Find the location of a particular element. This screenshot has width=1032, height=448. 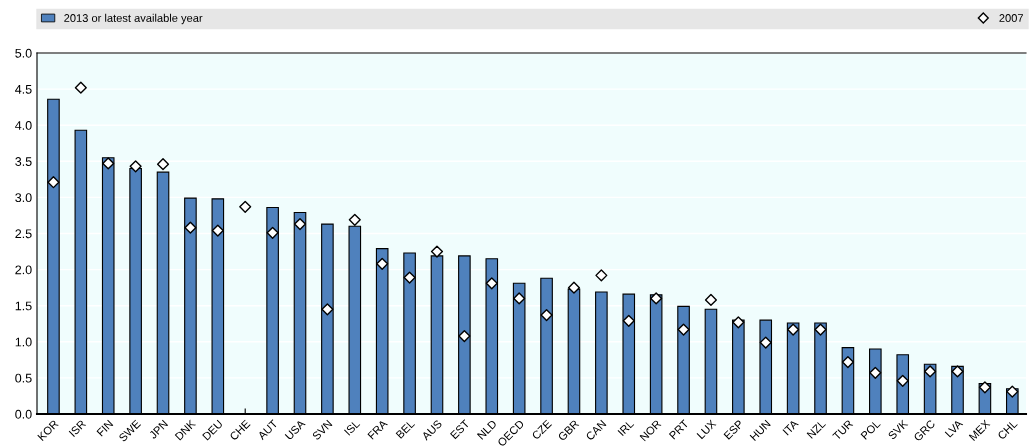

x-tick-label: ISL is located at coordinates (352, 427).